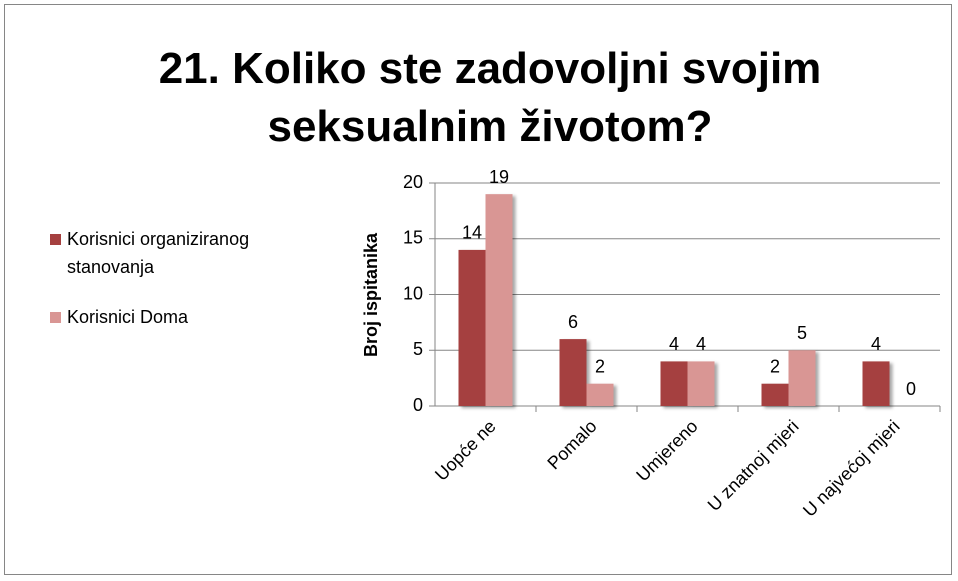 Image resolution: width=958 pixels, height=581 pixels. I want to click on value-label: 5, so click(802, 333).